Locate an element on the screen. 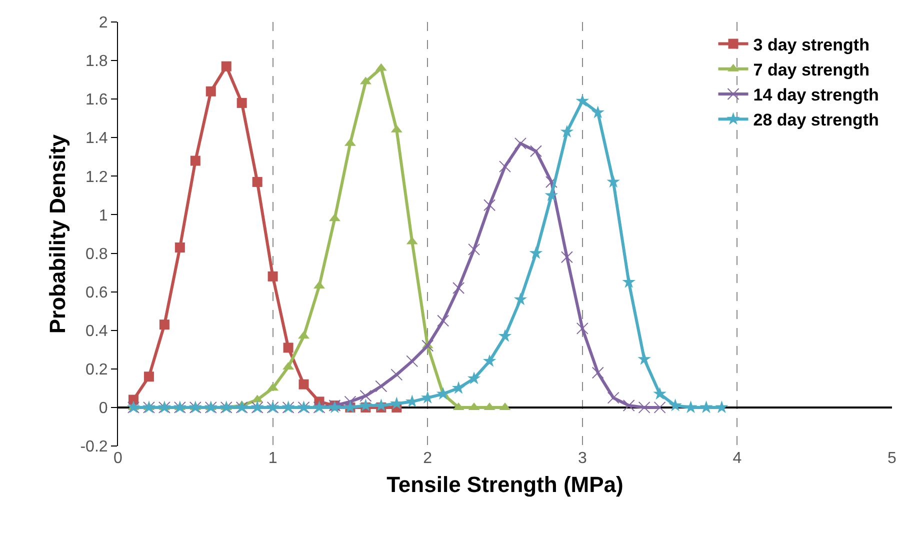  legend-label: 3 day strength is located at coordinates (811, 44).